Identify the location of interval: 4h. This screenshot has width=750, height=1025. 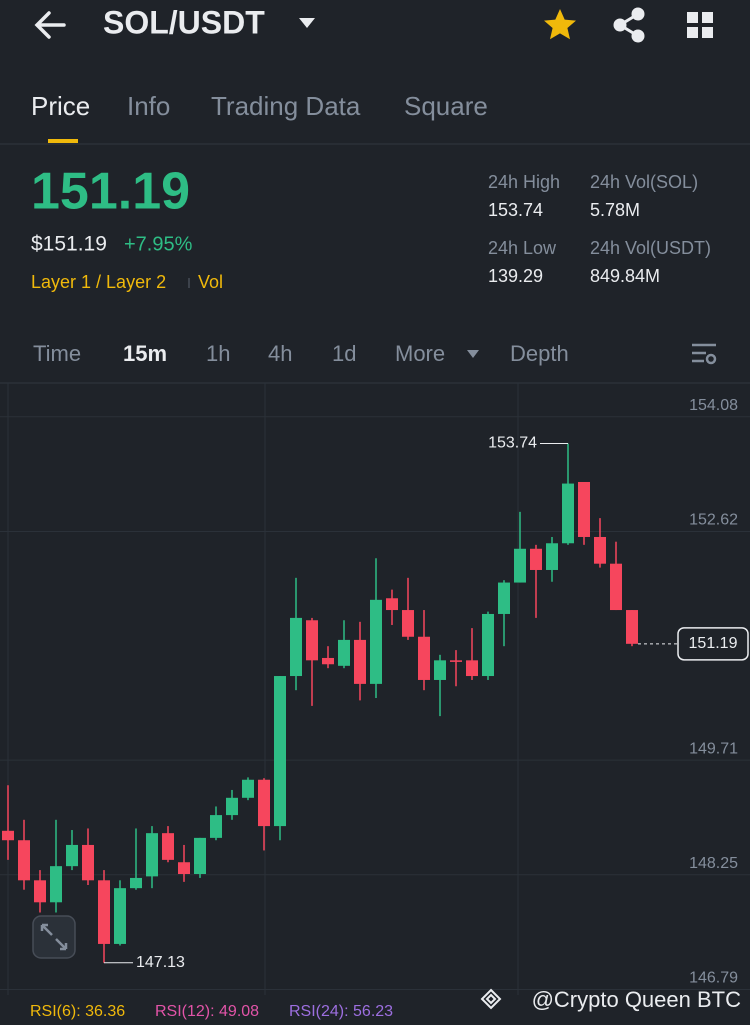
(280, 353).